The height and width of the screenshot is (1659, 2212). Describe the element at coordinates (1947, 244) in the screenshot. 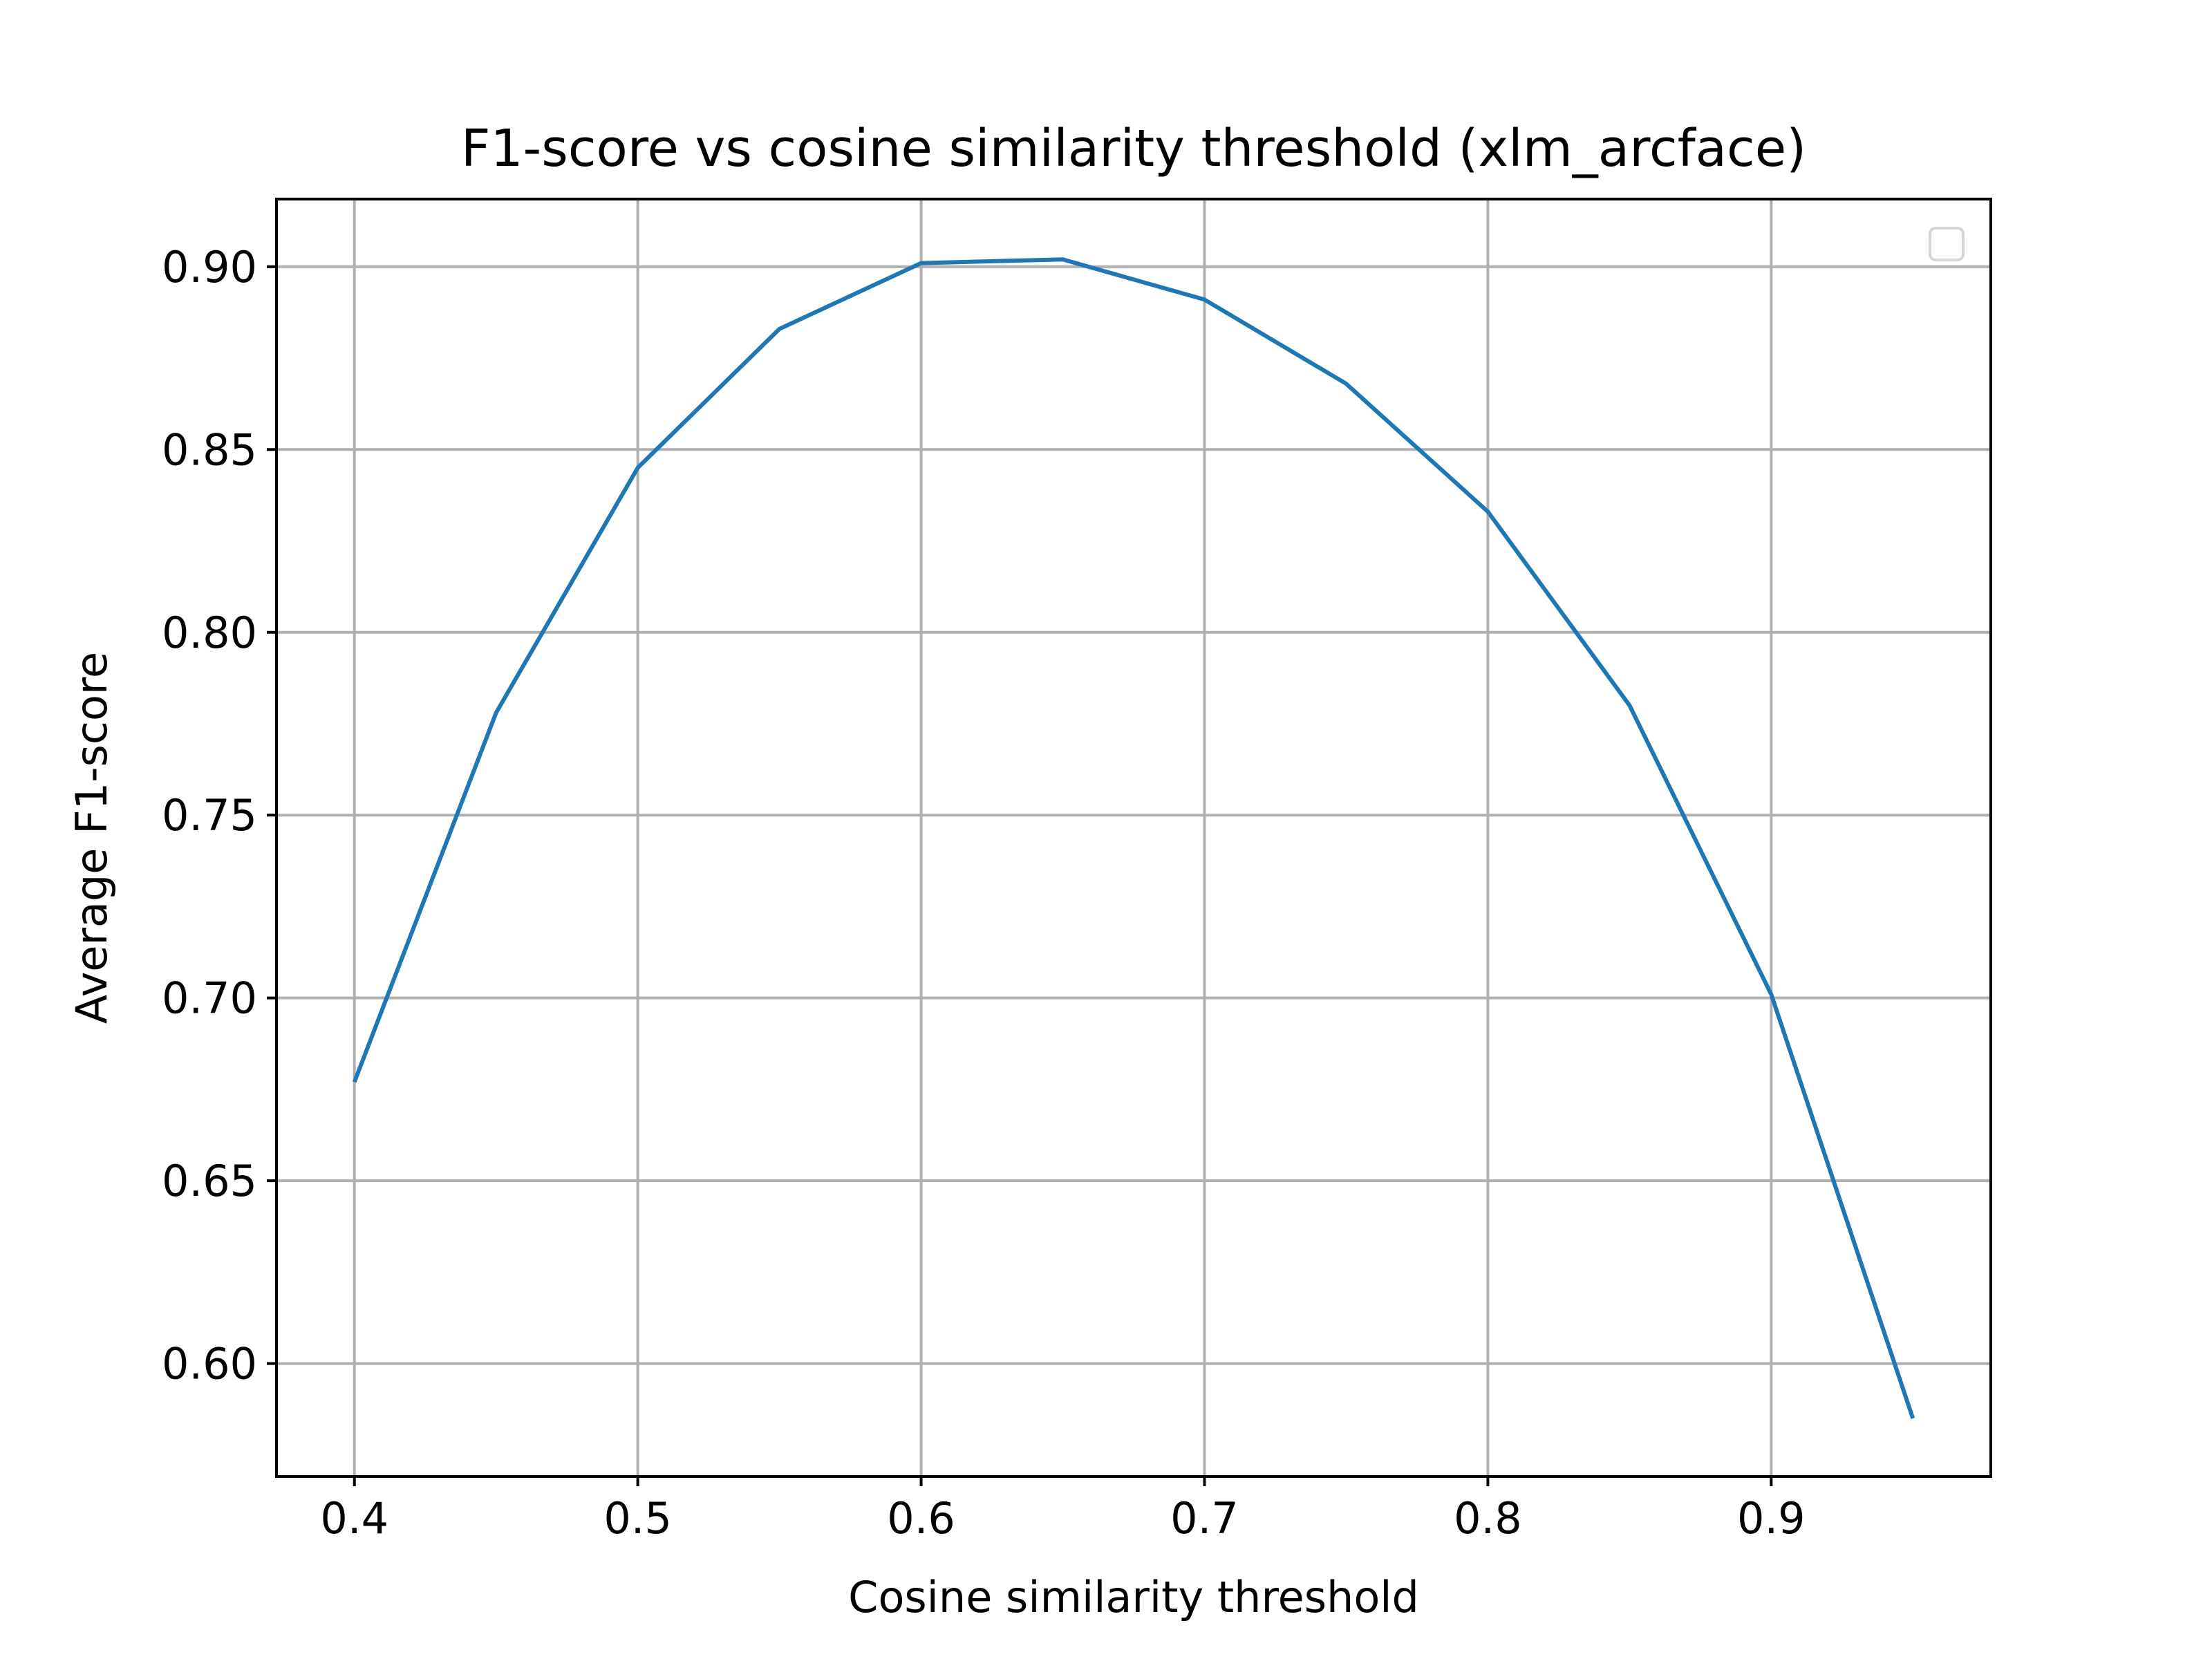

I see `legend` at that location.